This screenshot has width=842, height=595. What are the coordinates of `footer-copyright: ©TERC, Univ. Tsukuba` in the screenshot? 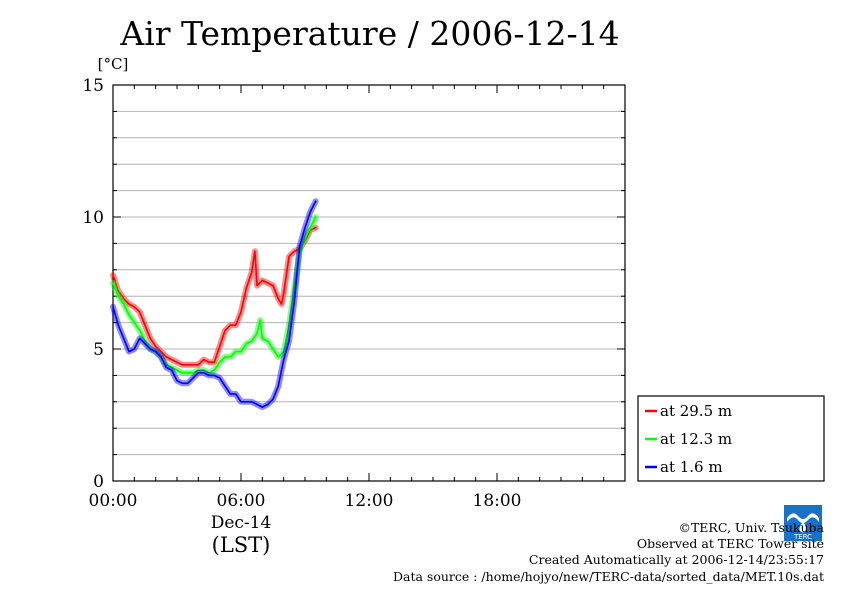 It's located at (751, 527).